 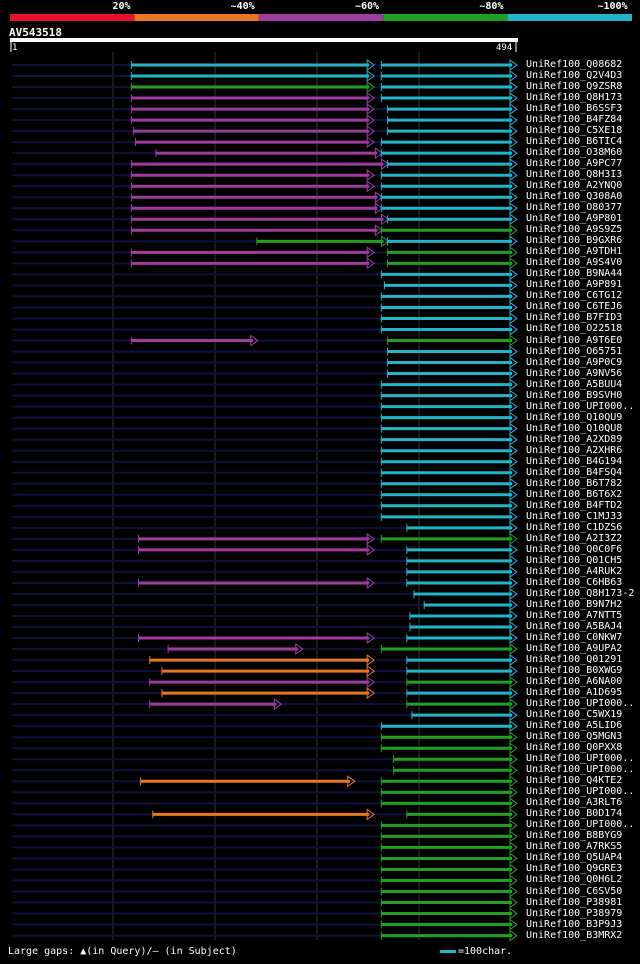 I want to click on hit-label: UniRef100_Q01291, so click(x=574, y=660).